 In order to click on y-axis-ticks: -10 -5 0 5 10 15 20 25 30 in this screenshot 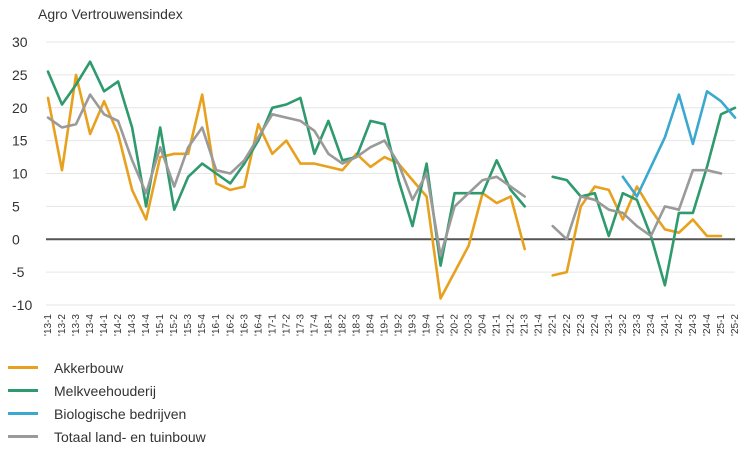, I will do `click(22, 173)`.